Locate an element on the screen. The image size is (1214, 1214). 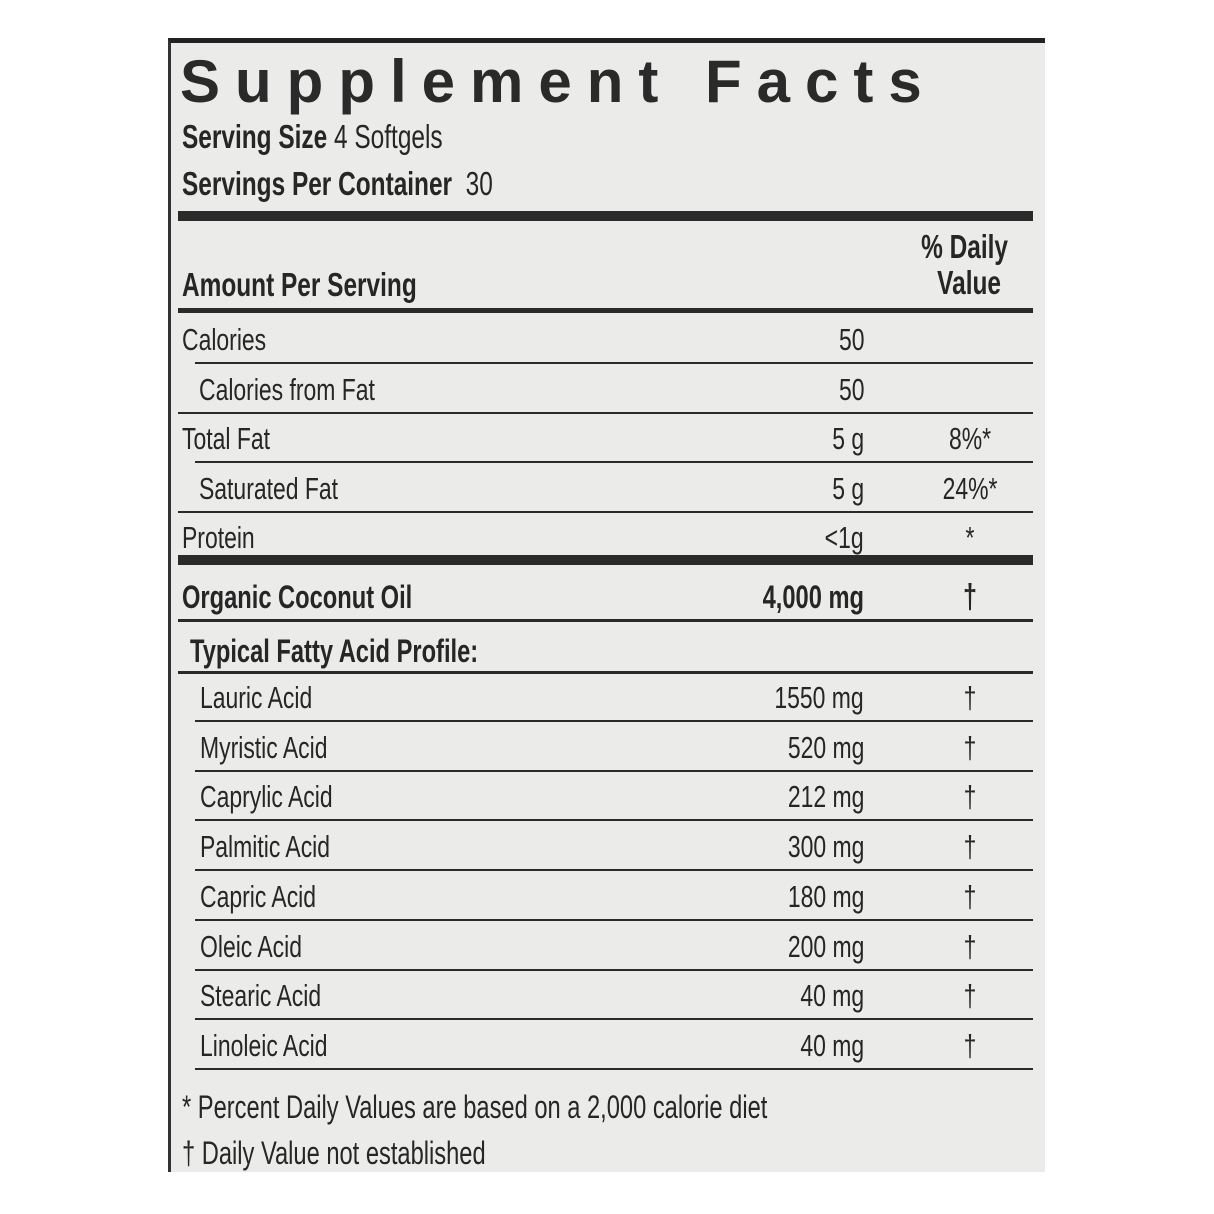
footnote-dv-not-established: † Daily Value not established is located at coordinates (334, 1153).